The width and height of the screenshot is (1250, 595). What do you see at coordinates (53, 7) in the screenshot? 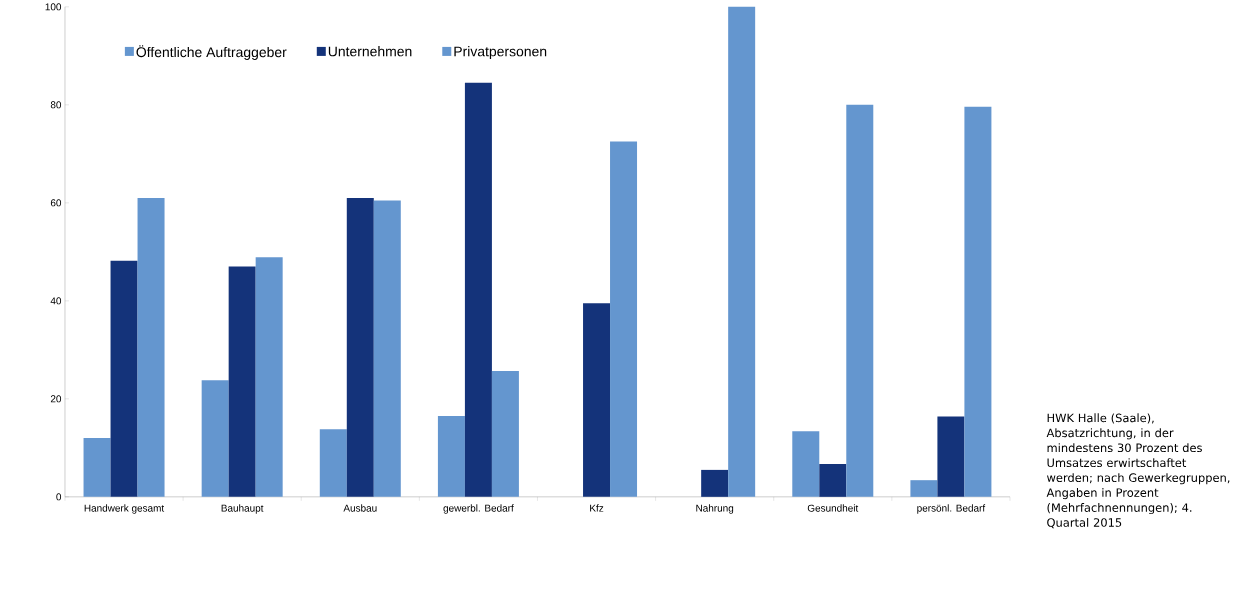
I see `y-tick-label: 100` at bounding box center [53, 7].